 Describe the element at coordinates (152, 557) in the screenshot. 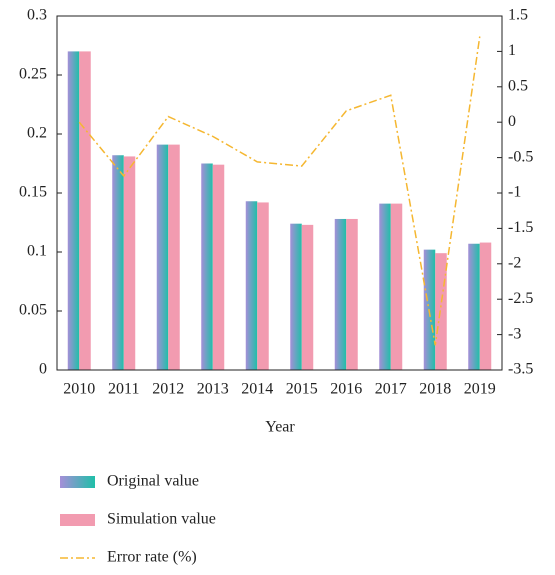

I see `legend-label: Error rate (%)` at that location.